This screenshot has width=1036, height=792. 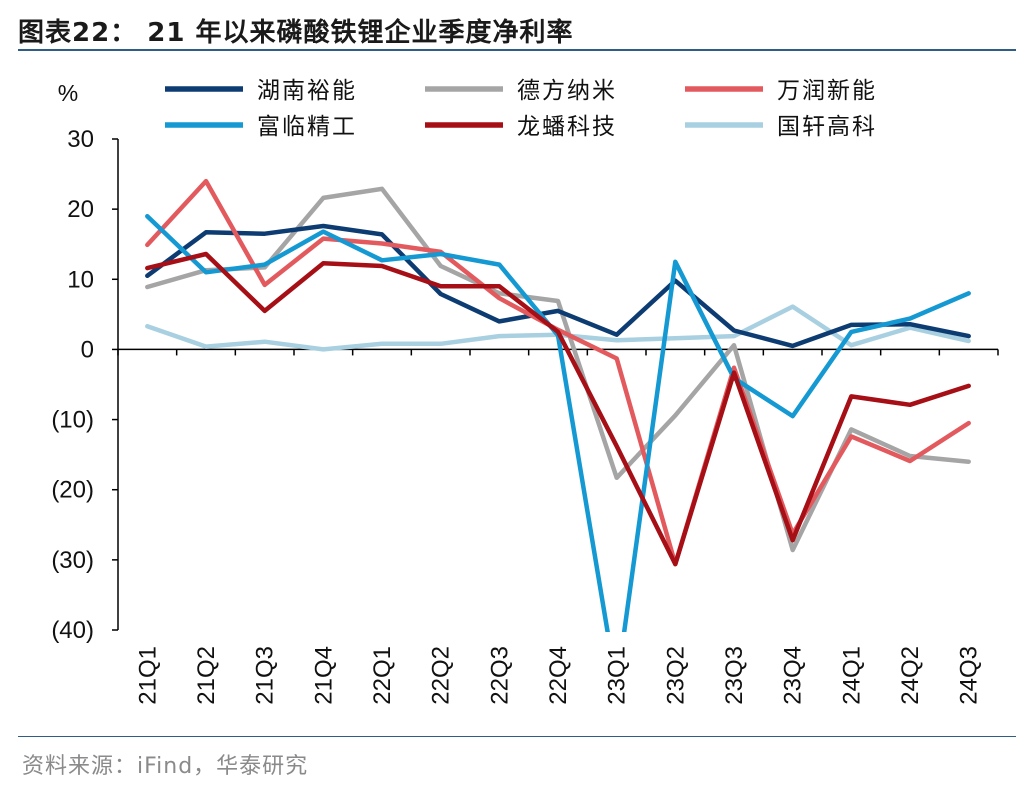 I want to click on legend-label-6: 国轩高科, so click(x=827, y=127).